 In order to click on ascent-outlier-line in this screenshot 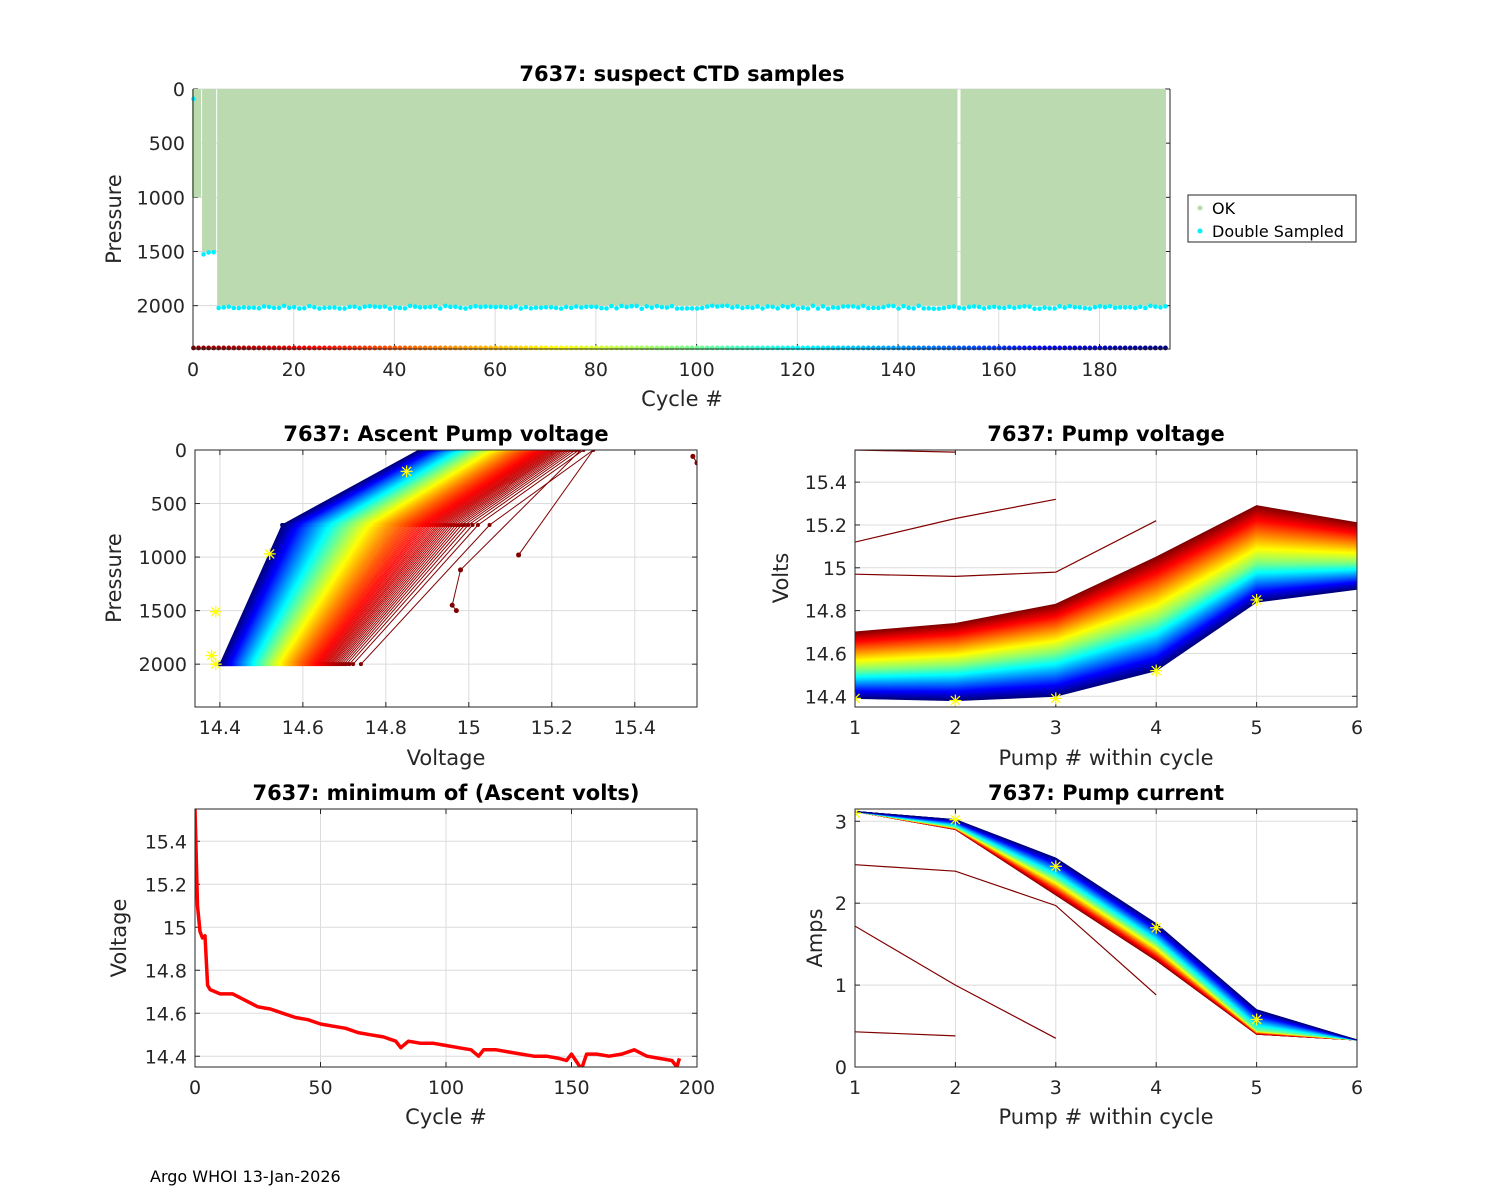, I will do `click(521, 510)`.